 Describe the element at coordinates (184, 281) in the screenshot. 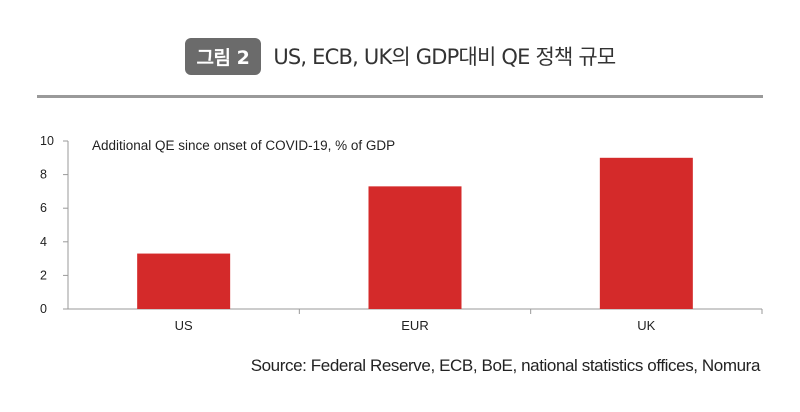

I see `bar-us` at that location.